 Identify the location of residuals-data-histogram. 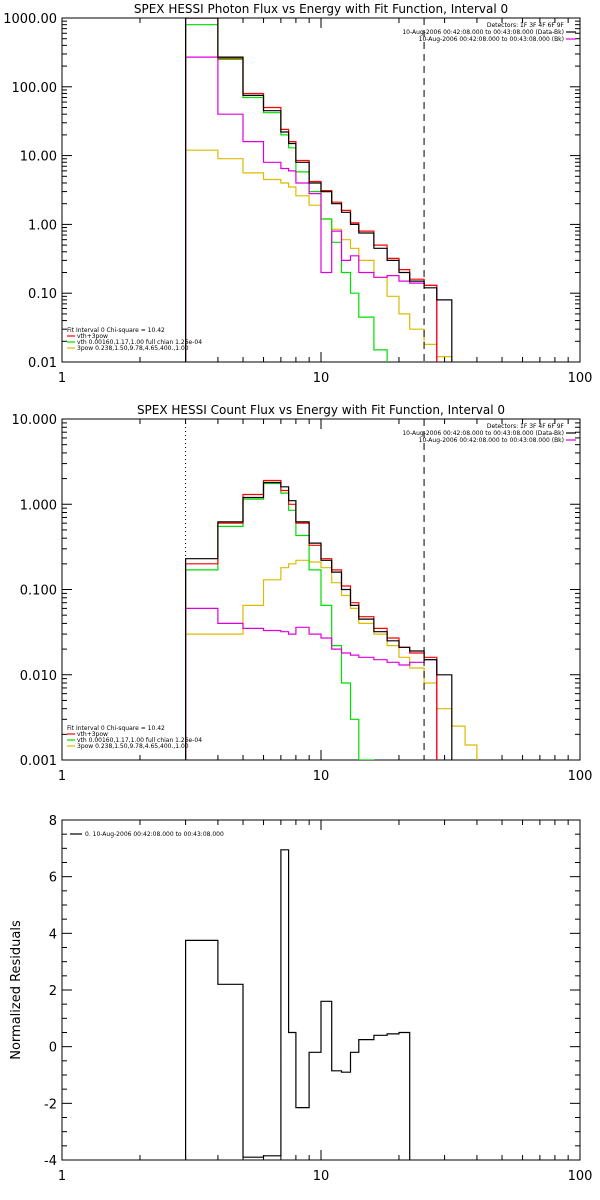
(298, 1004).